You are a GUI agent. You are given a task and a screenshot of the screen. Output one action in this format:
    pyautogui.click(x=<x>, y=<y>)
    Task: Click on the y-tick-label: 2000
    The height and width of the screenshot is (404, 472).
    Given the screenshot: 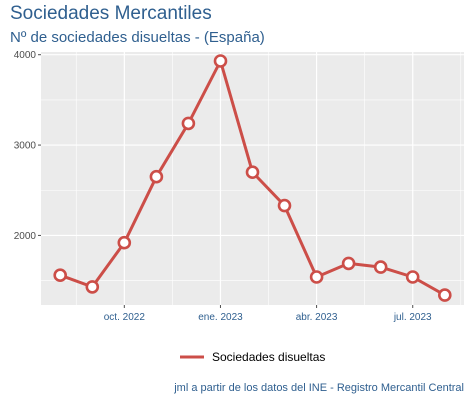 What is the action you would take?
    pyautogui.click(x=25, y=236)
    